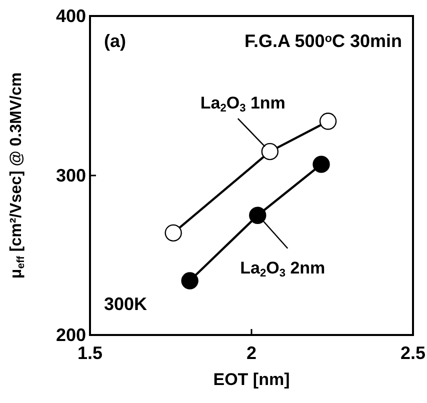 This screenshot has height=403, width=427. Describe the element at coordinates (283, 269) in the screenshot. I see `legend-label: La$_{2}$O$_{3}$ 2nm` at that location.